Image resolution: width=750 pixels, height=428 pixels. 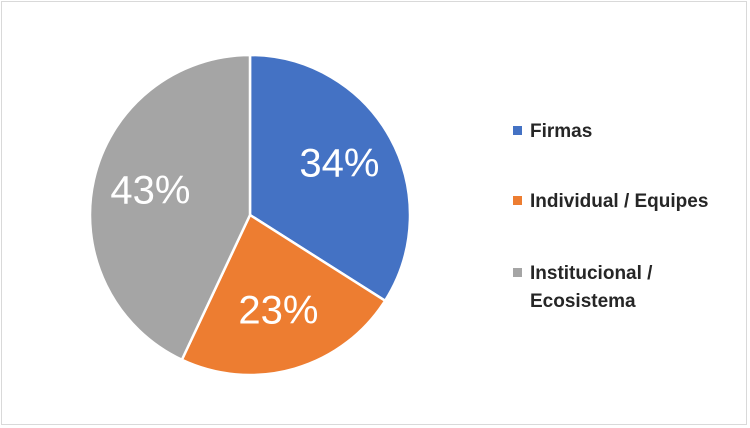 I want to click on data-label-individual-equipes: 23%, so click(x=278, y=311).